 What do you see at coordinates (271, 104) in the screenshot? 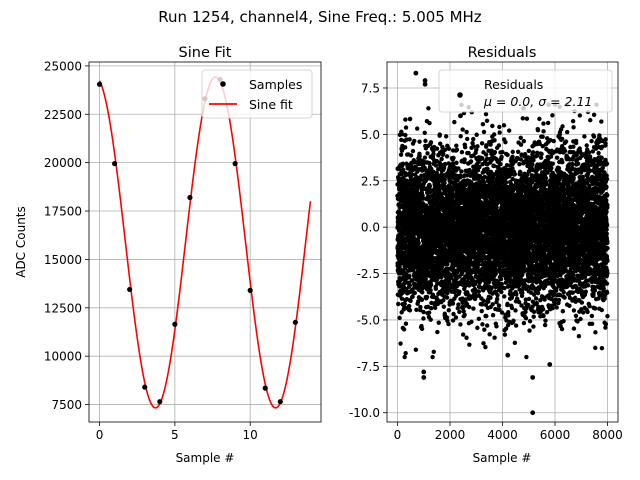
I see `legend-sine-fit-label: Sine fit` at bounding box center [271, 104].